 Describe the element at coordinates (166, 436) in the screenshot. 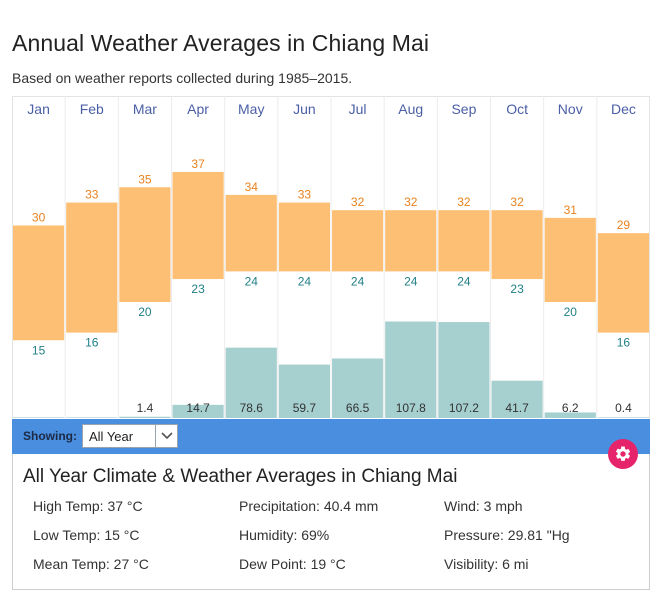

I see `chevron-down-icon` at that location.